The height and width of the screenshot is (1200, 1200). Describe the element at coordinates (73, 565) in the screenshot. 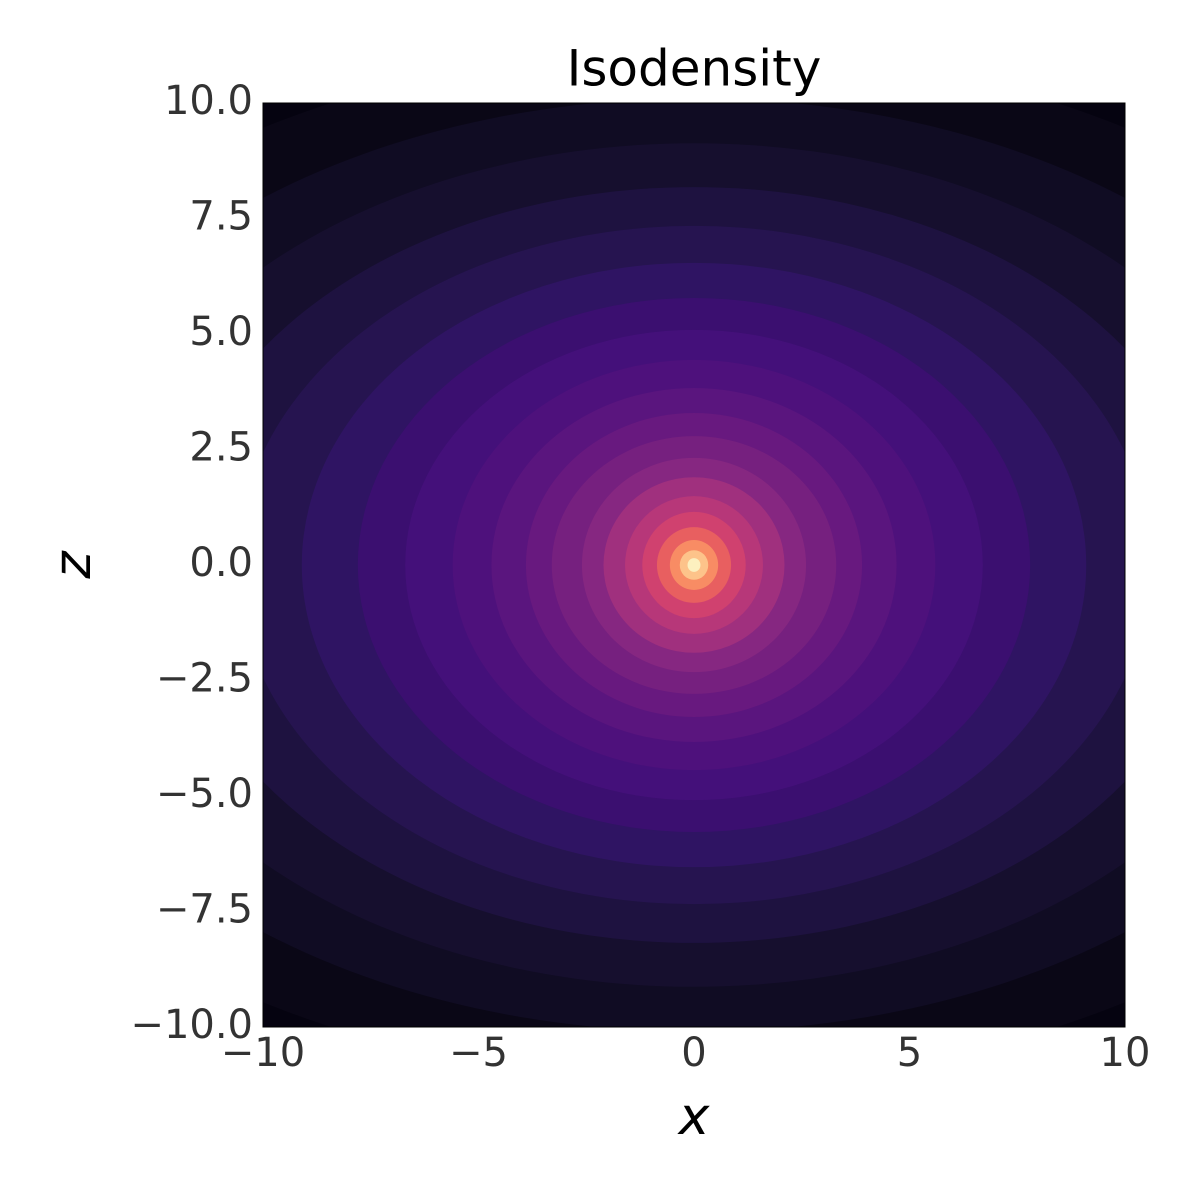

I see `y-axis-label: z` at that location.